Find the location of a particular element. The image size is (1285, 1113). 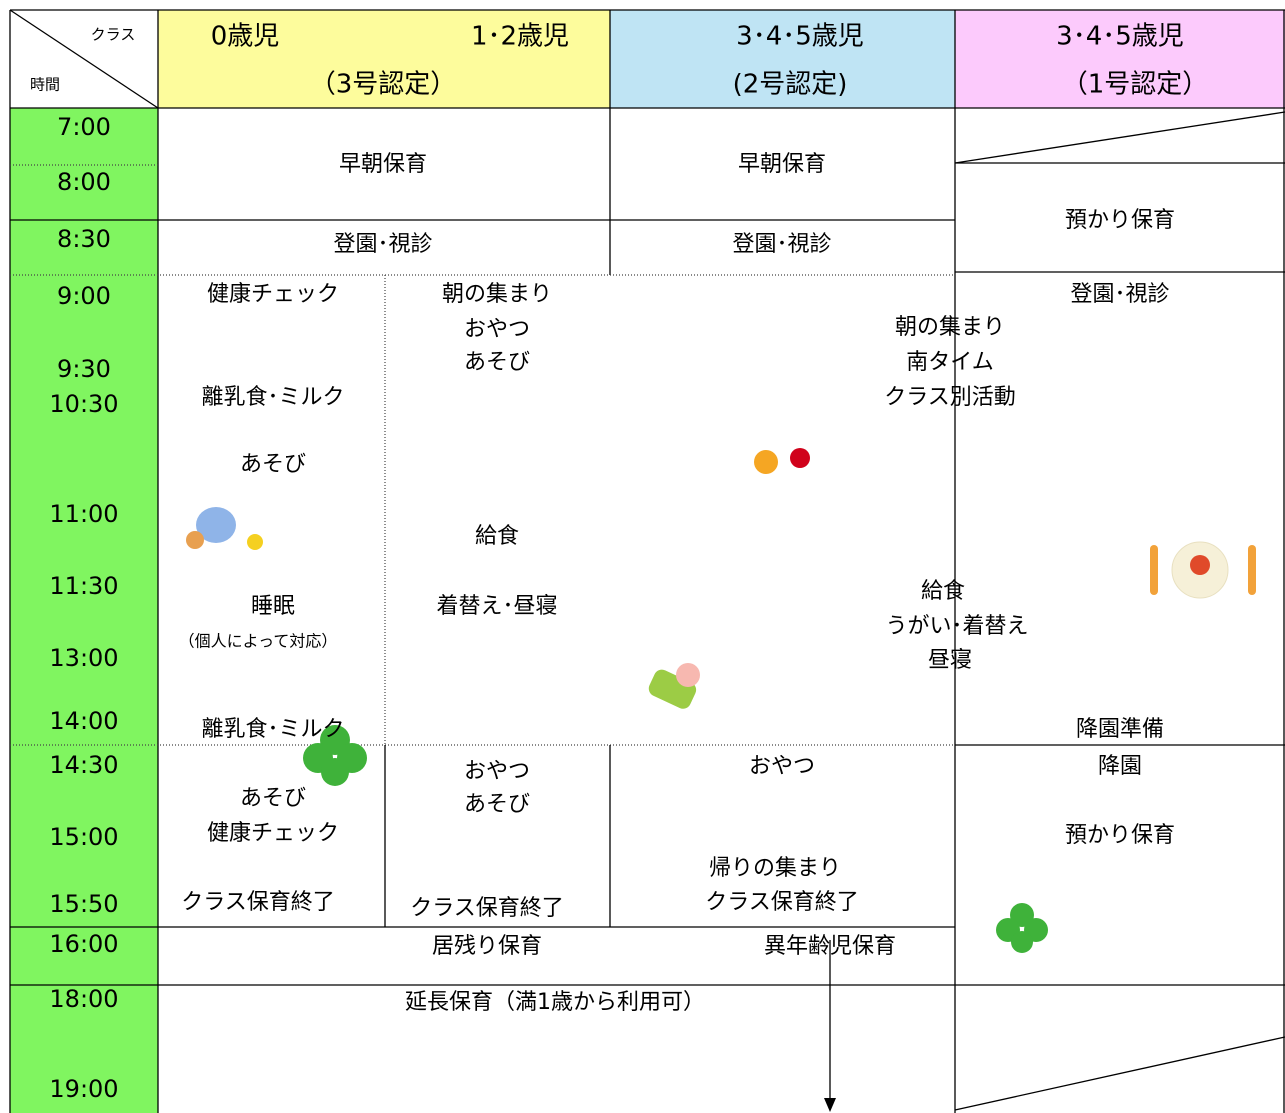

activity-label: 着替え･昼寝 is located at coordinates (496, 606).